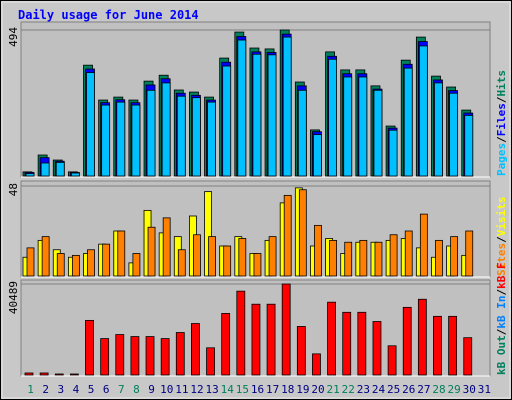  I want to click on x-tick-label: 15, so click(242, 389).